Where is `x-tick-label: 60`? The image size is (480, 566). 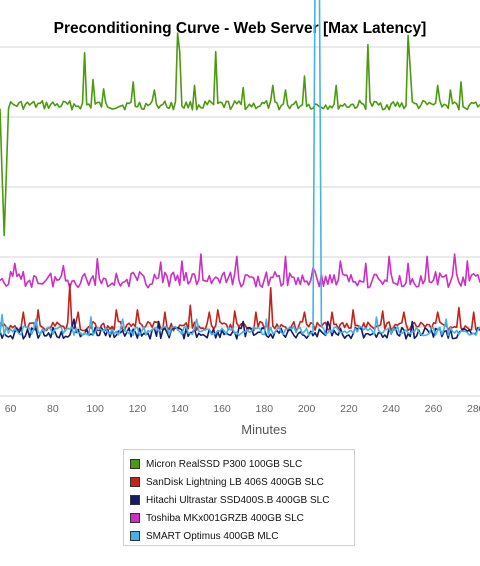
x-tick-label: 60 is located at coordinates (11, 409).